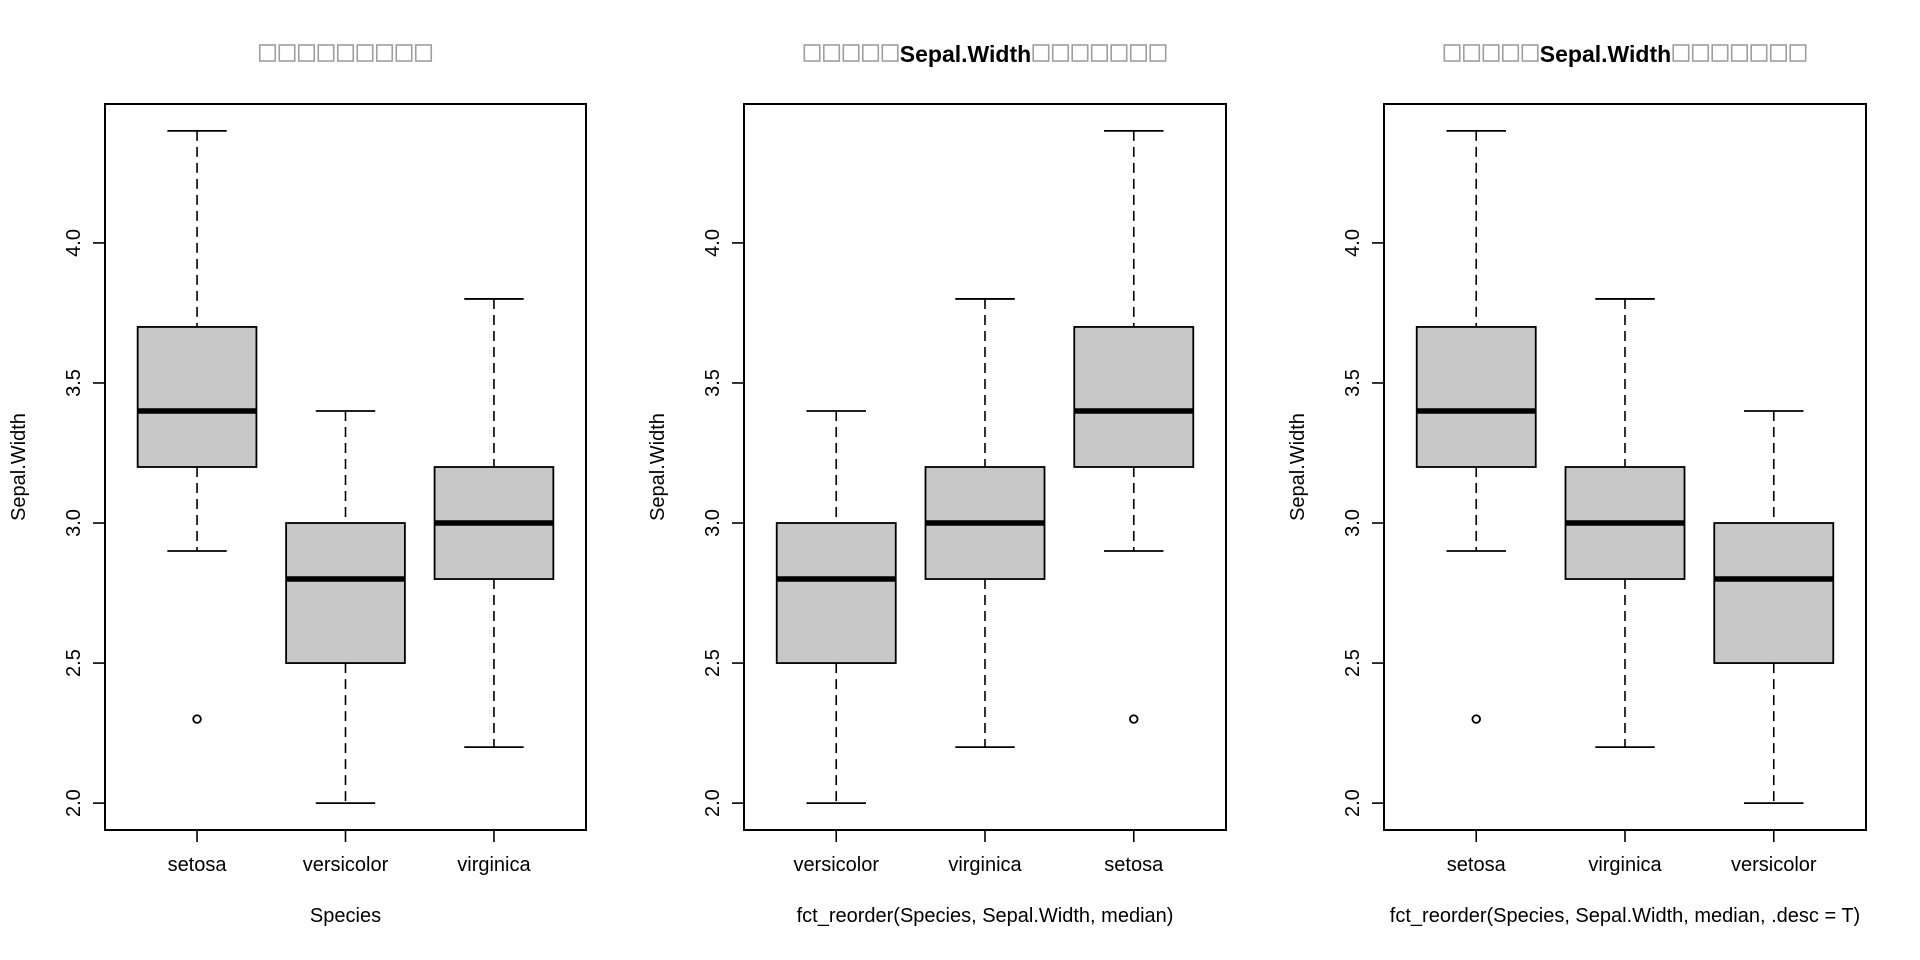 Image resolution: width=1920 pixels, height=960 pixels. I want to click on x-axis: setosa virginica versicolor, so click(1632, 853).